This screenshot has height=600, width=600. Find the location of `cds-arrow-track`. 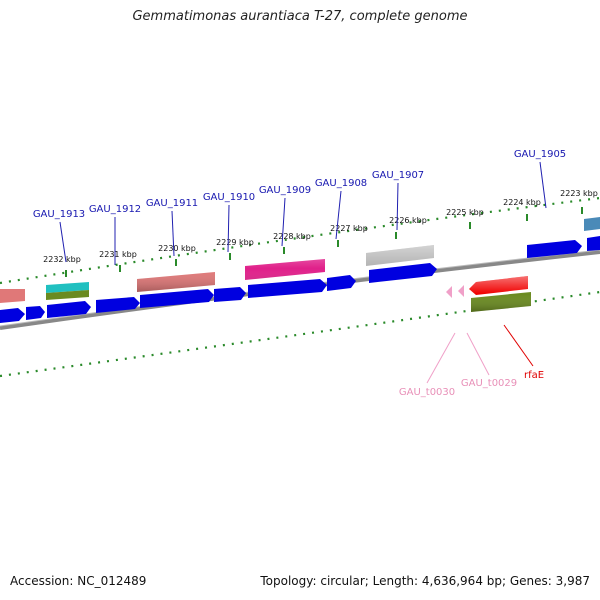

cds-arrow-track is located at coordinates (300, 279).